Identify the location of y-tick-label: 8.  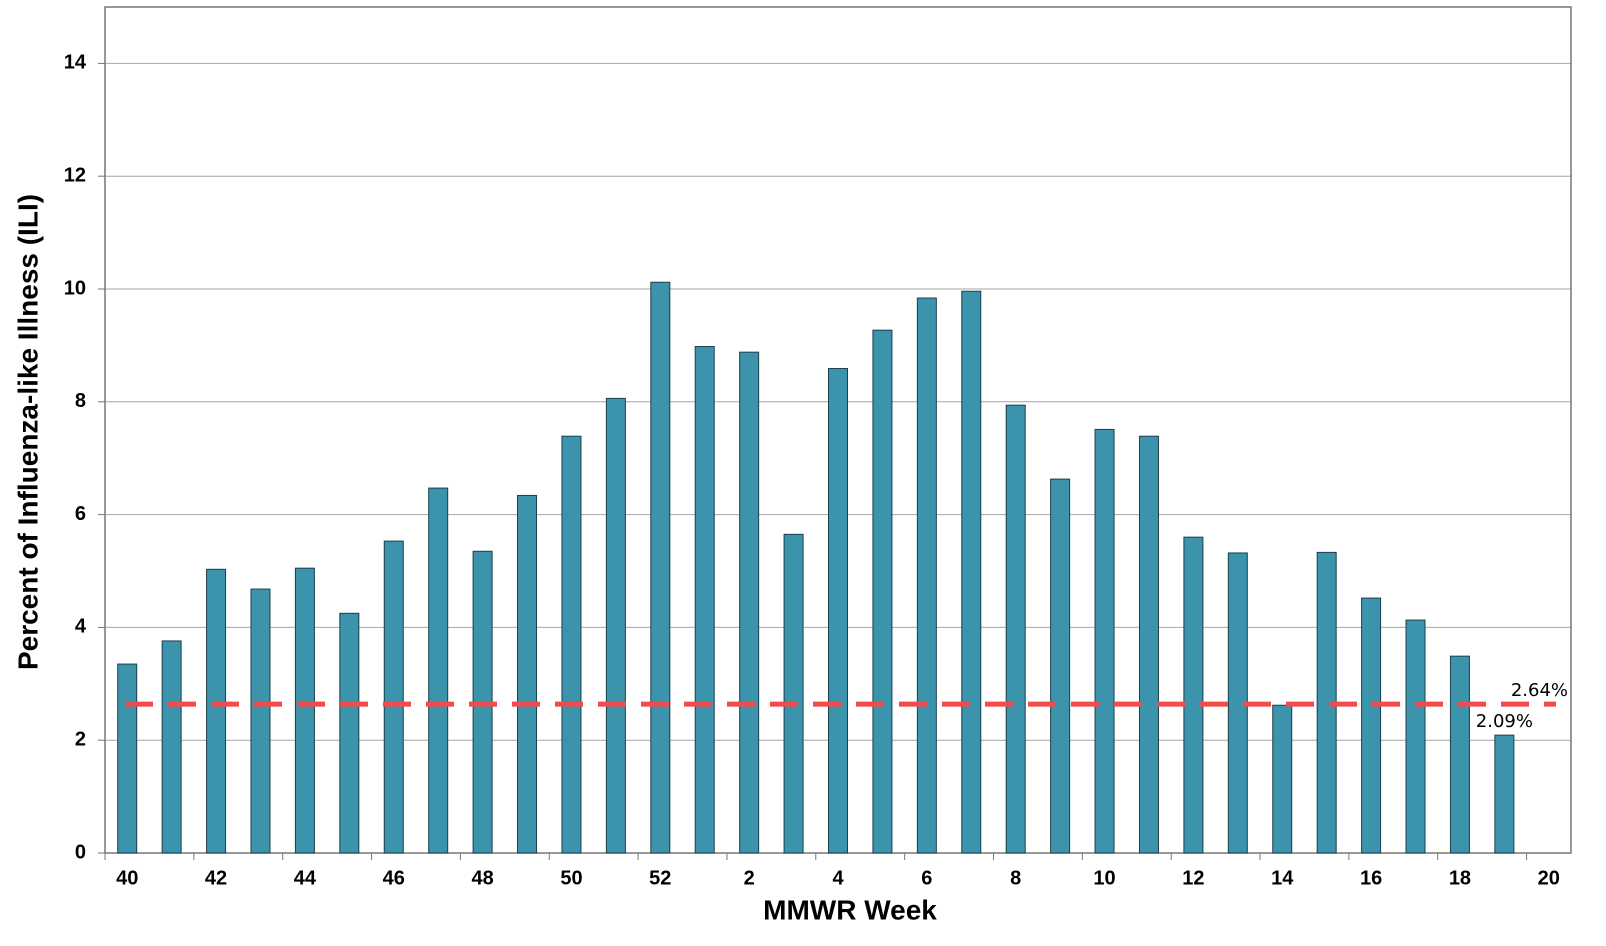
(80, 401).